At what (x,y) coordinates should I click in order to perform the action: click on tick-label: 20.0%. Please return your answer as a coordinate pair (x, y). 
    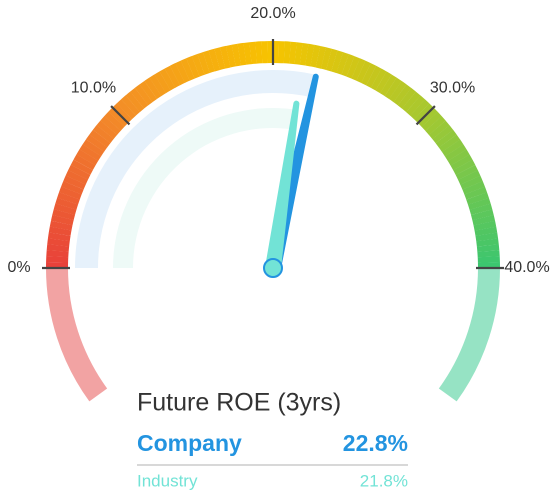
    Looking at the image, I should click on (272, 13).